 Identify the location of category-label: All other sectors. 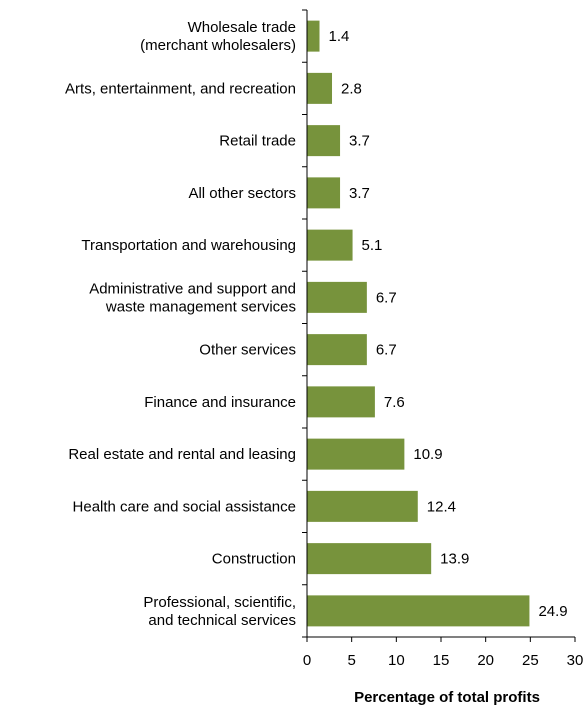
(242, 193).